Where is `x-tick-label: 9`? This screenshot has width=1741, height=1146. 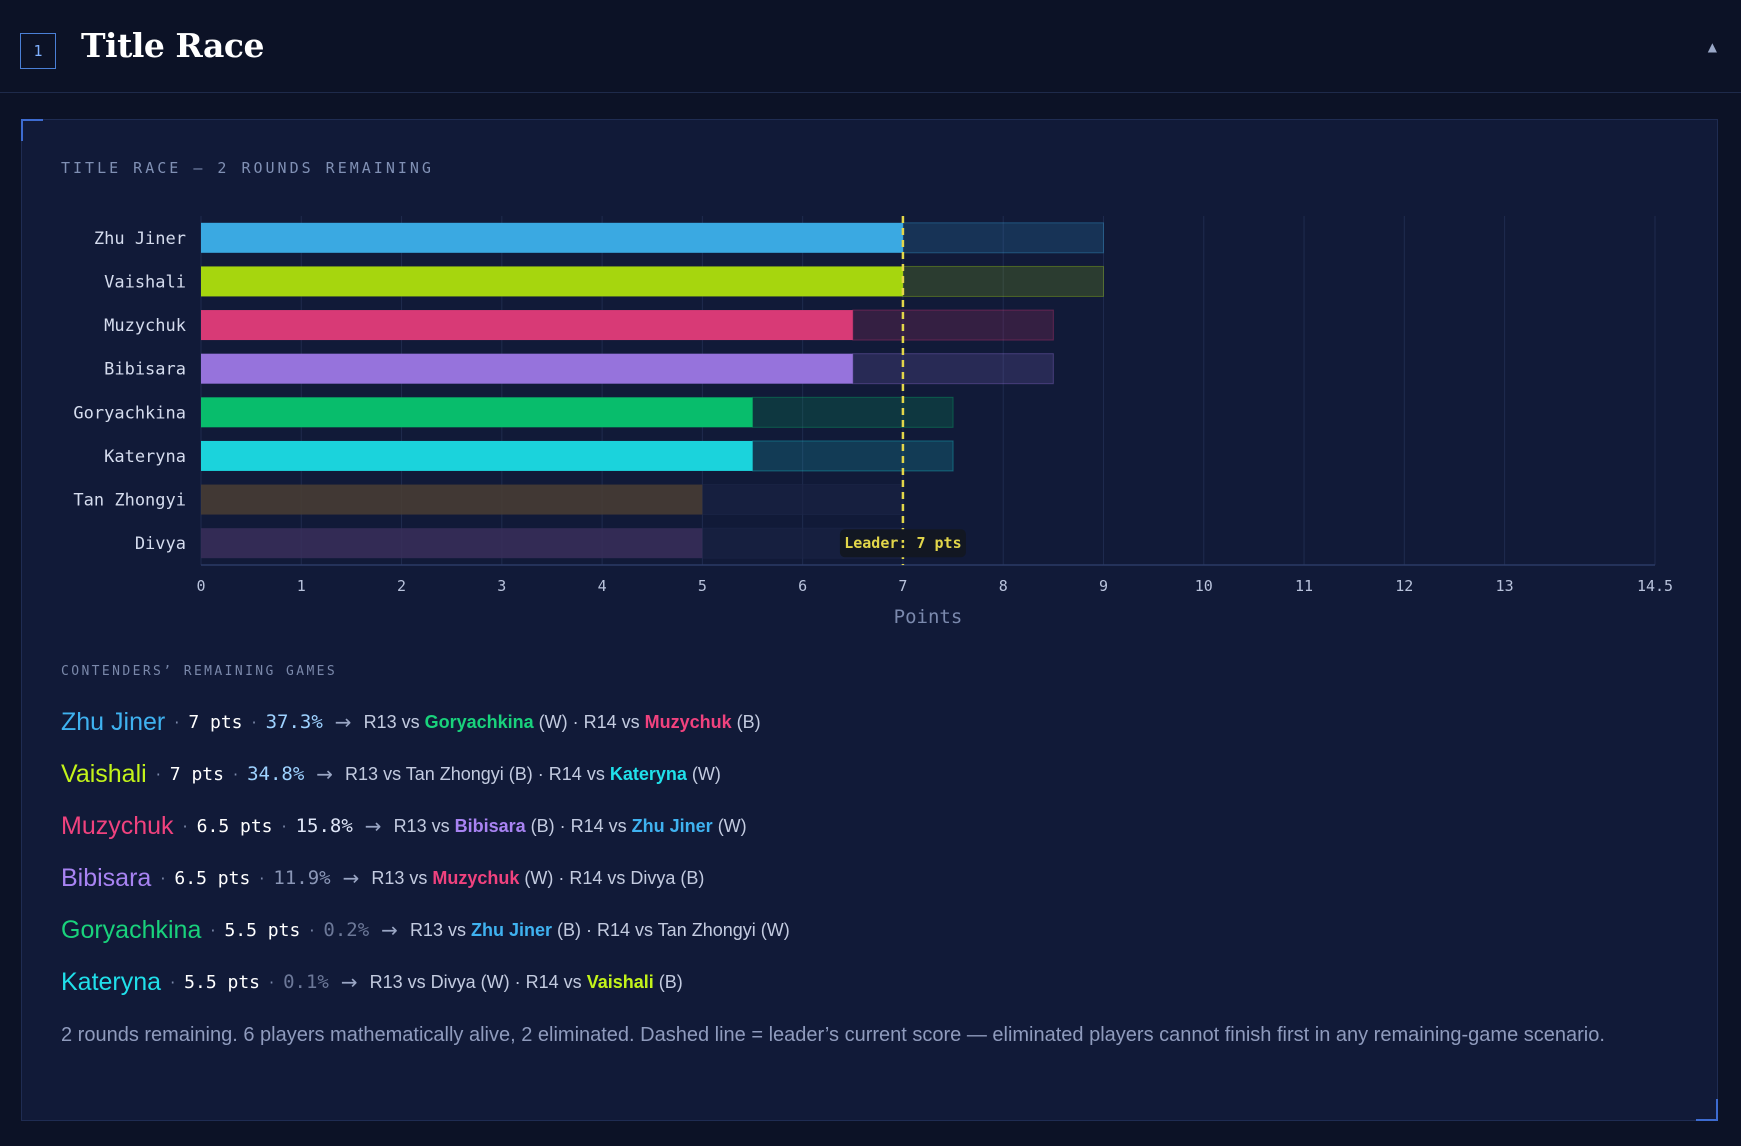
x-tick-label: 9 is located at coordinates (1103, 586).